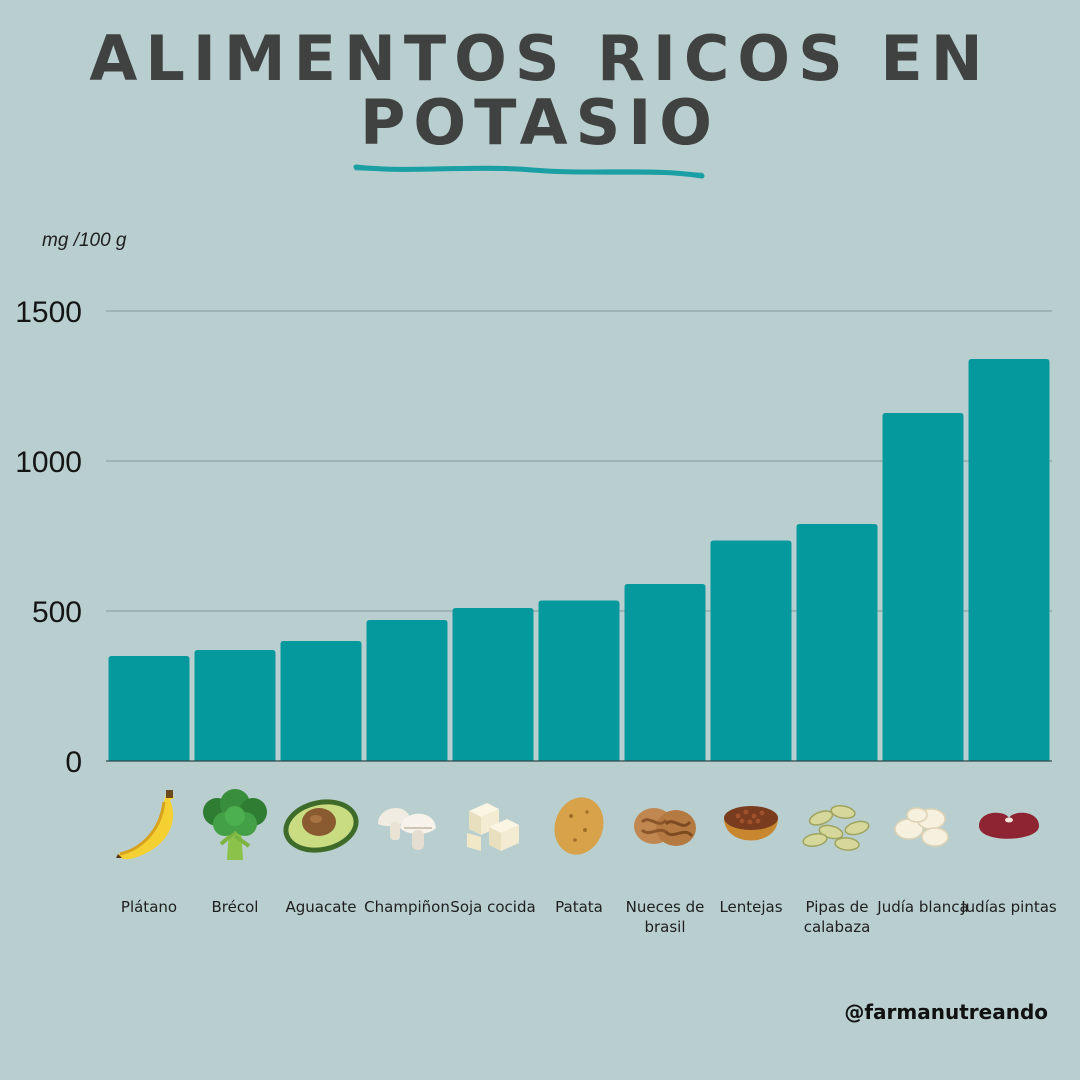 The width and height of the screenshot is (1080, 1080). What do you see at coordinates (57, 612) in the screenshot?
I see `y-tick-label: 500` at bounding box center [57, 612].